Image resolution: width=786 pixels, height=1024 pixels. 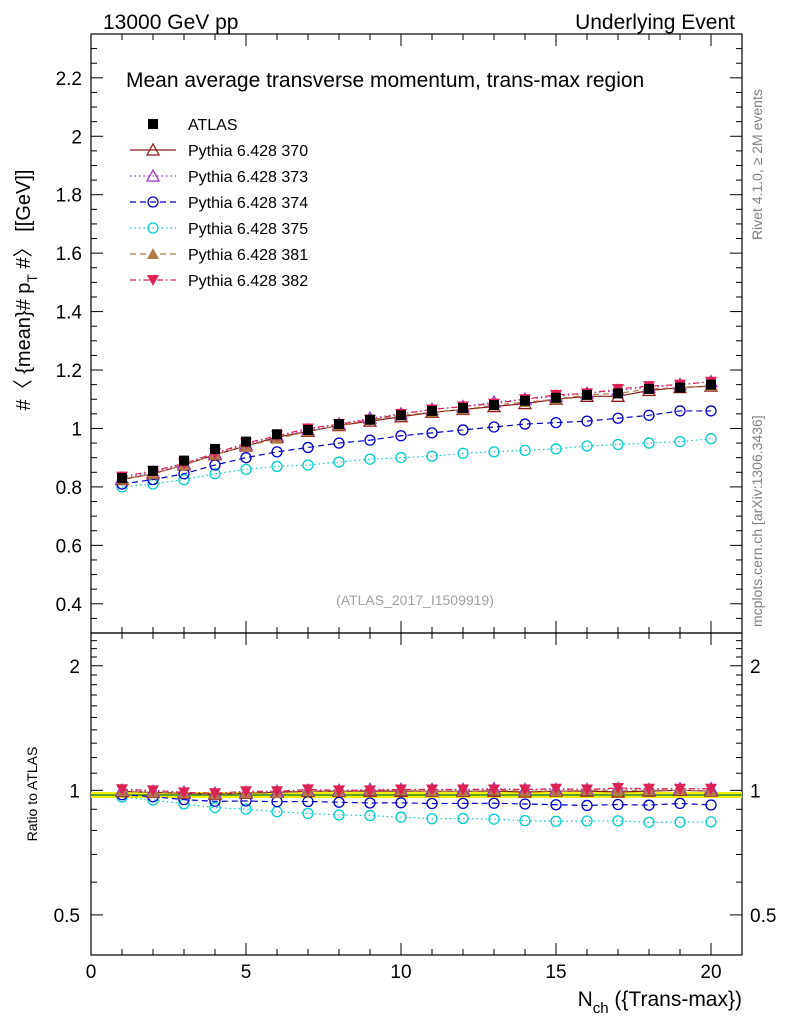 What do you see at coordinates (69, 196) in the screenshot?
I see `y-tick-label: 1.8` at bounding box center [69, 196].